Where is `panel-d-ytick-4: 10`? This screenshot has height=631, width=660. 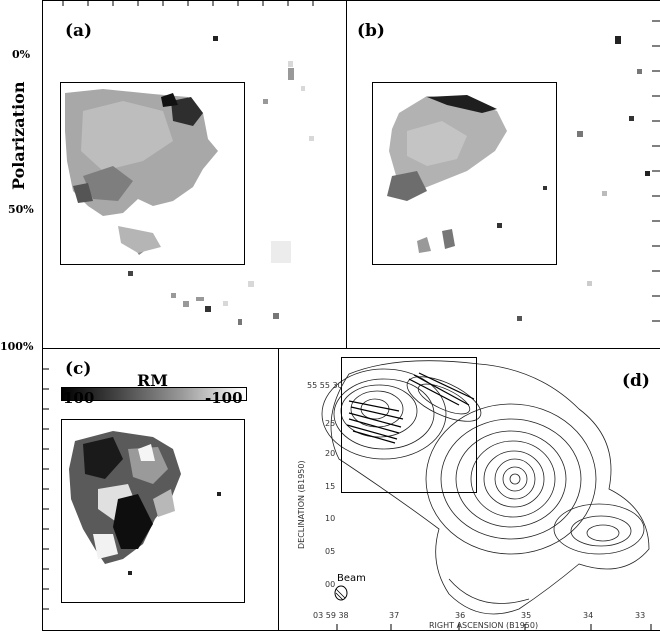
panel-d-ytick-4: 10 is located at coordinates (330, 518).